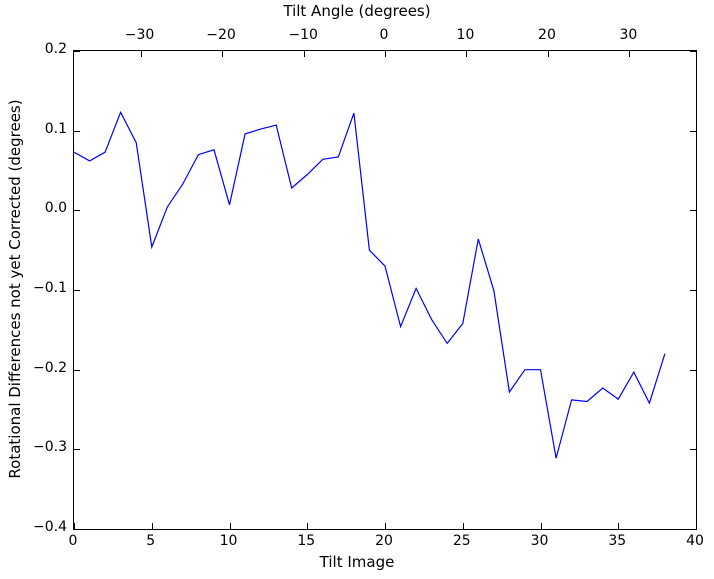  I want to click on x-tick-label: 20, so click(384, 541).